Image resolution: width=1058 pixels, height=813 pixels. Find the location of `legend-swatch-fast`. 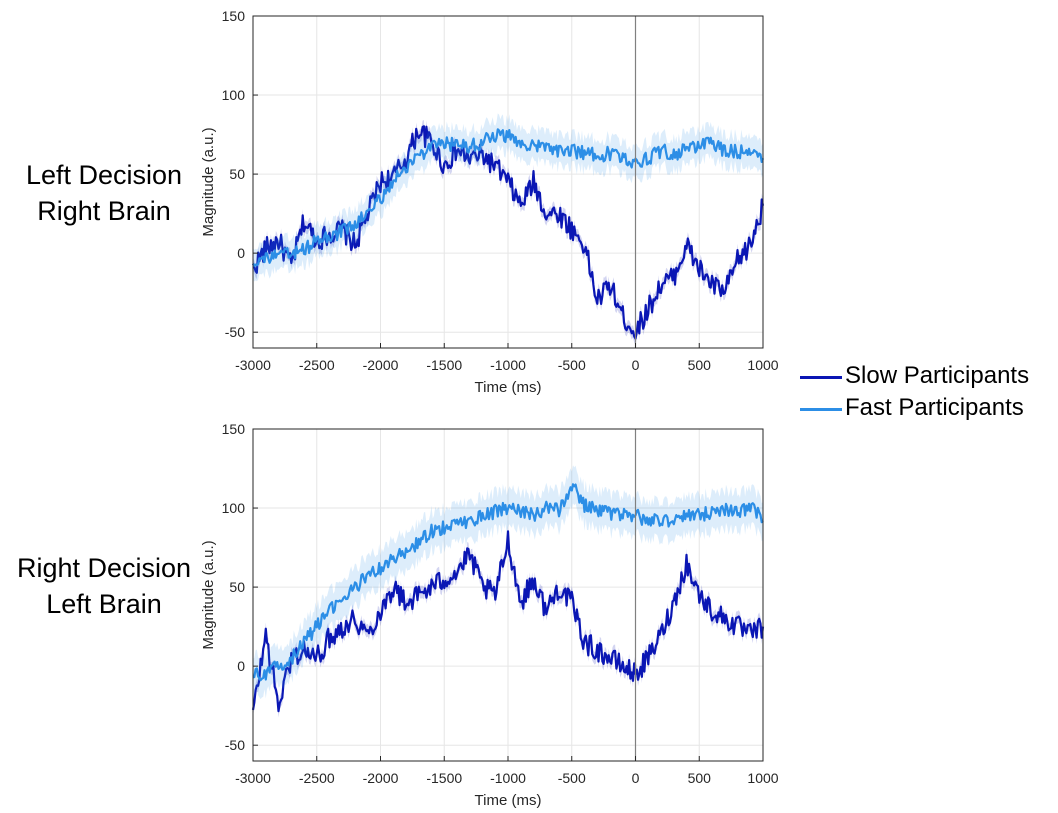

legend-swatch-fast is located at coordinates (821, 409).